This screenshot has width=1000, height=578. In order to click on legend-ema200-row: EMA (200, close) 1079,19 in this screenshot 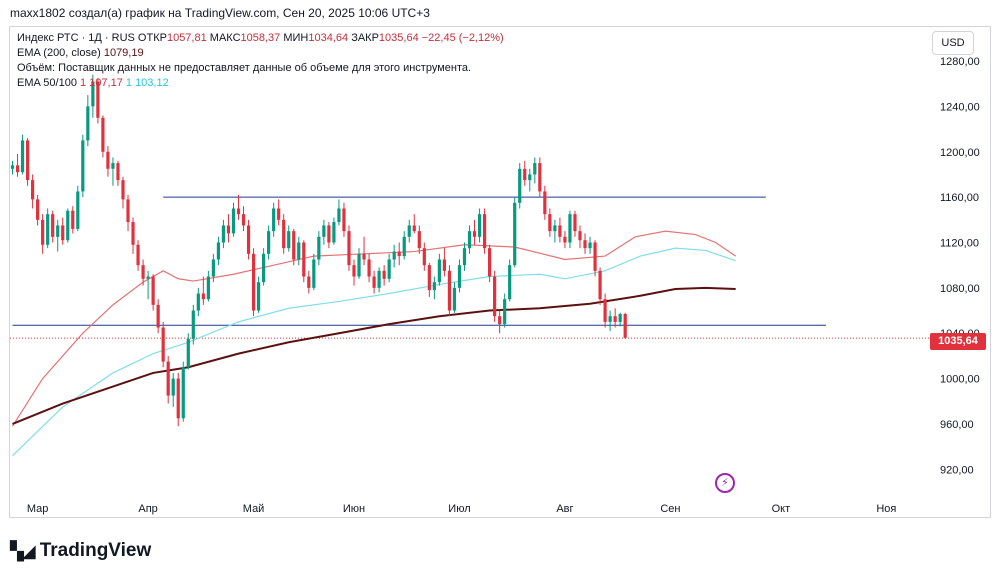, I will do `click(260, 53)`.